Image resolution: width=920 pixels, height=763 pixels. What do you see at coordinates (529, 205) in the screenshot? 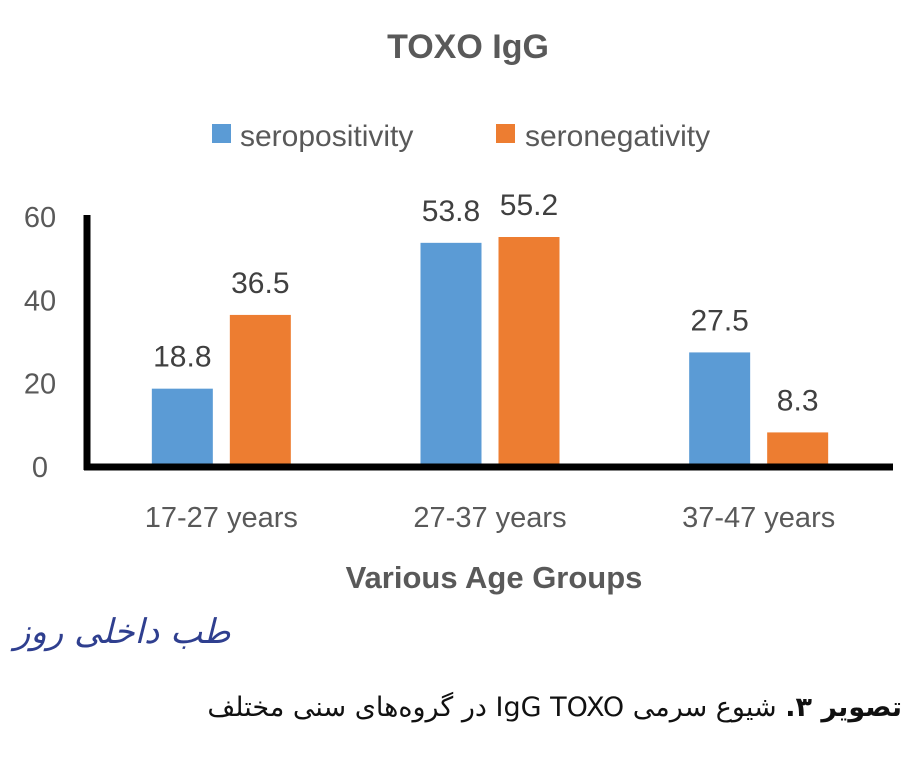
I see `data-label-seronegativity: 55.2` at bounding box center [529, 205].